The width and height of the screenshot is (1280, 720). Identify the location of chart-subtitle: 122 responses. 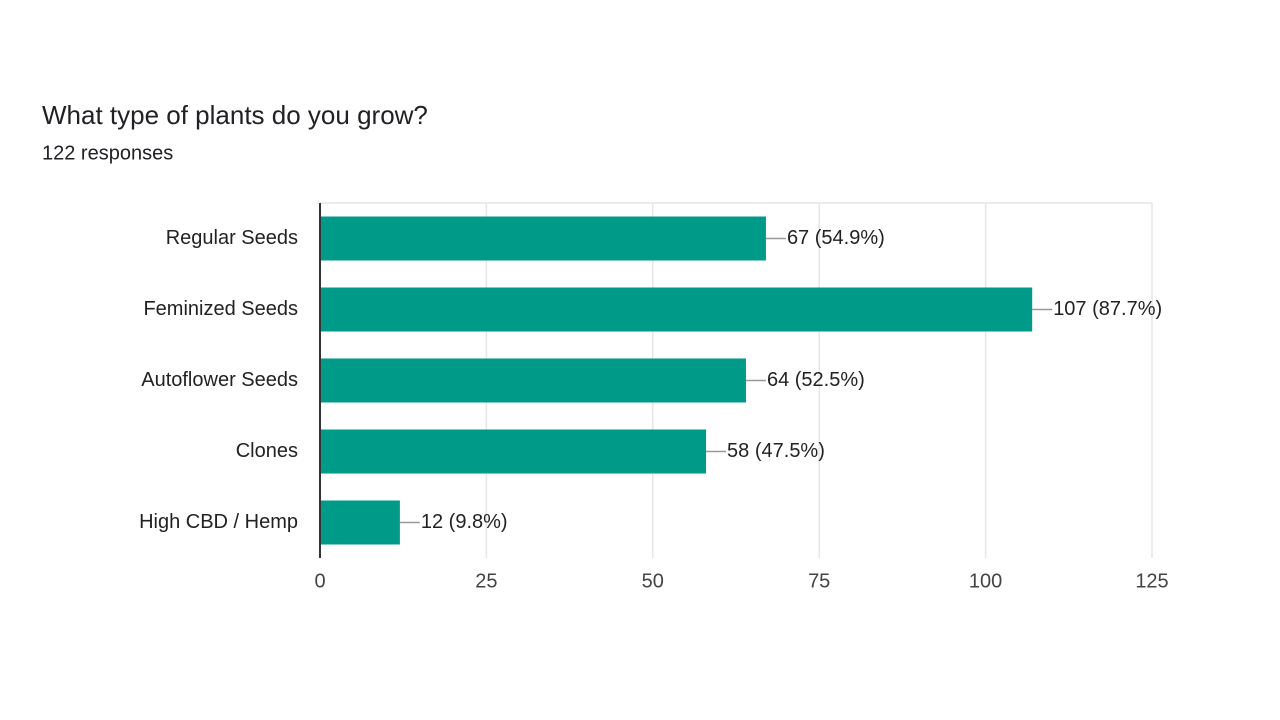
(107, 153).